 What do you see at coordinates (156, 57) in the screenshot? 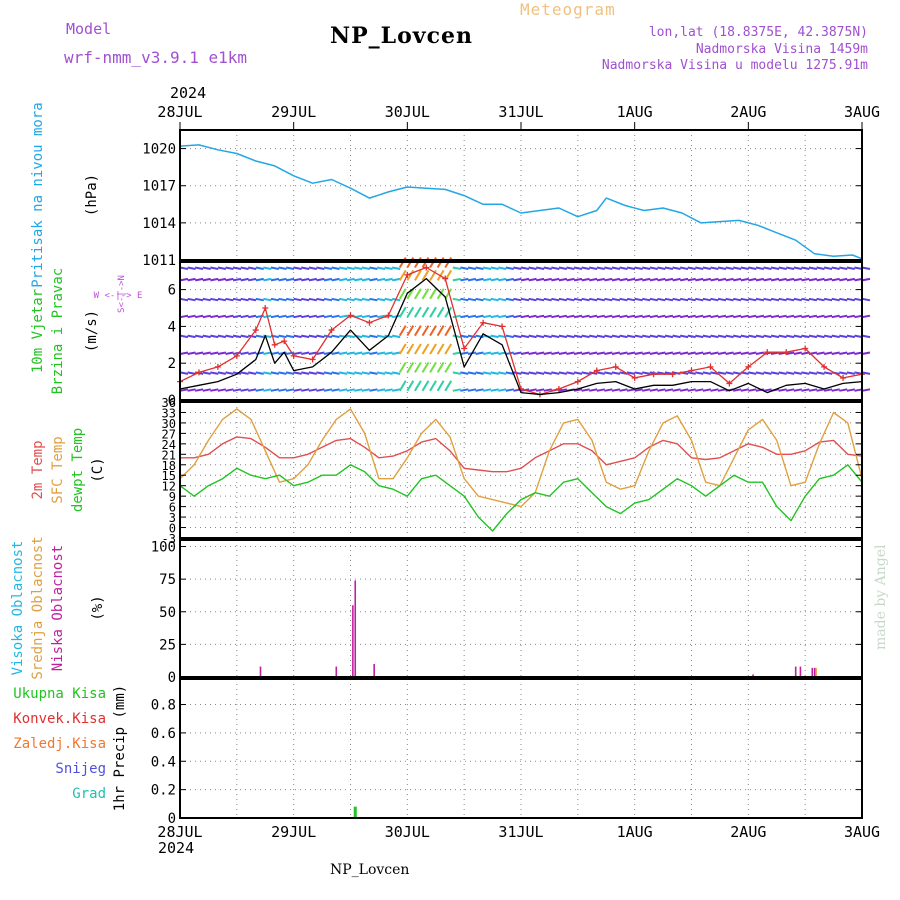
I see `model-name: wrf-nmm_v3.9.1 e1km` at bounding box center [156, 57].